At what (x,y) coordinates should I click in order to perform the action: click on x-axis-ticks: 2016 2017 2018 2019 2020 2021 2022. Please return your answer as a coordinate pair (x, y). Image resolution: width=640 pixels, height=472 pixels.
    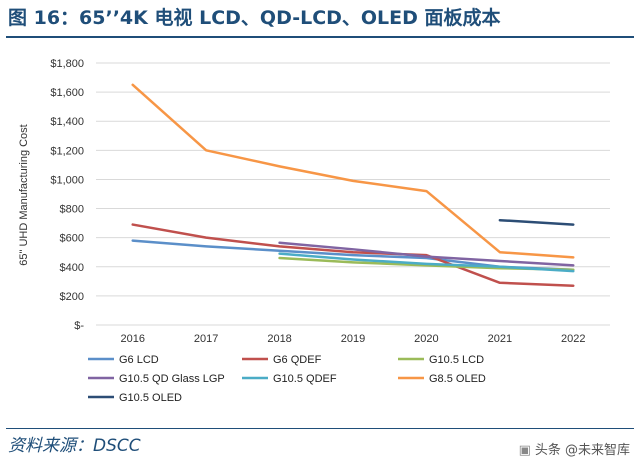
    Looking at the image, I should click on (352, 339).